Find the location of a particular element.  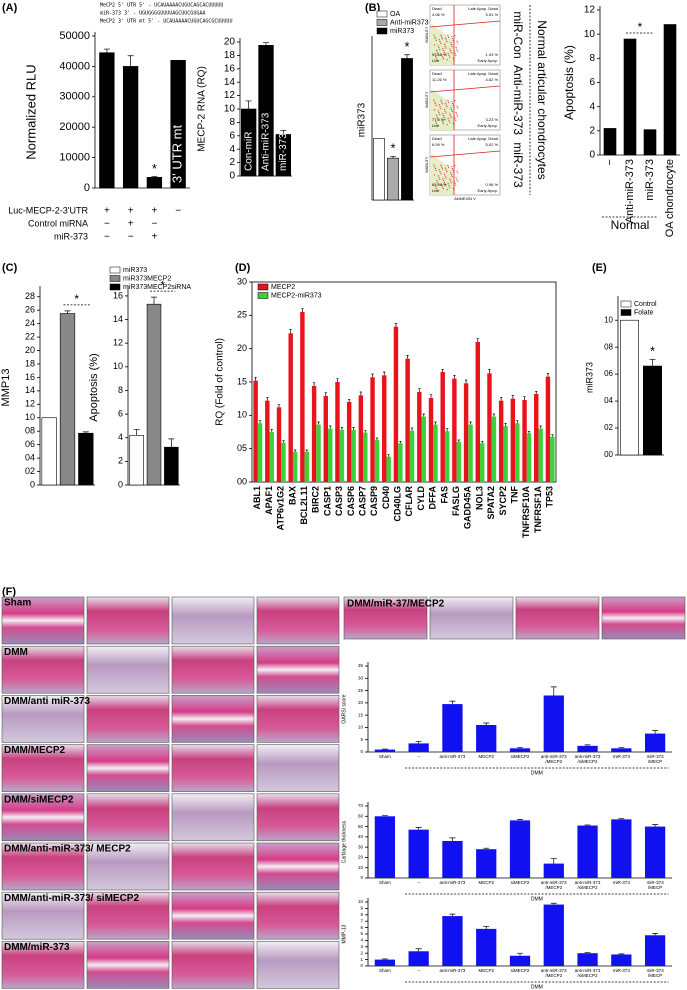

legend-label: MECP2-miR373 is located at coordinates (296, 295).